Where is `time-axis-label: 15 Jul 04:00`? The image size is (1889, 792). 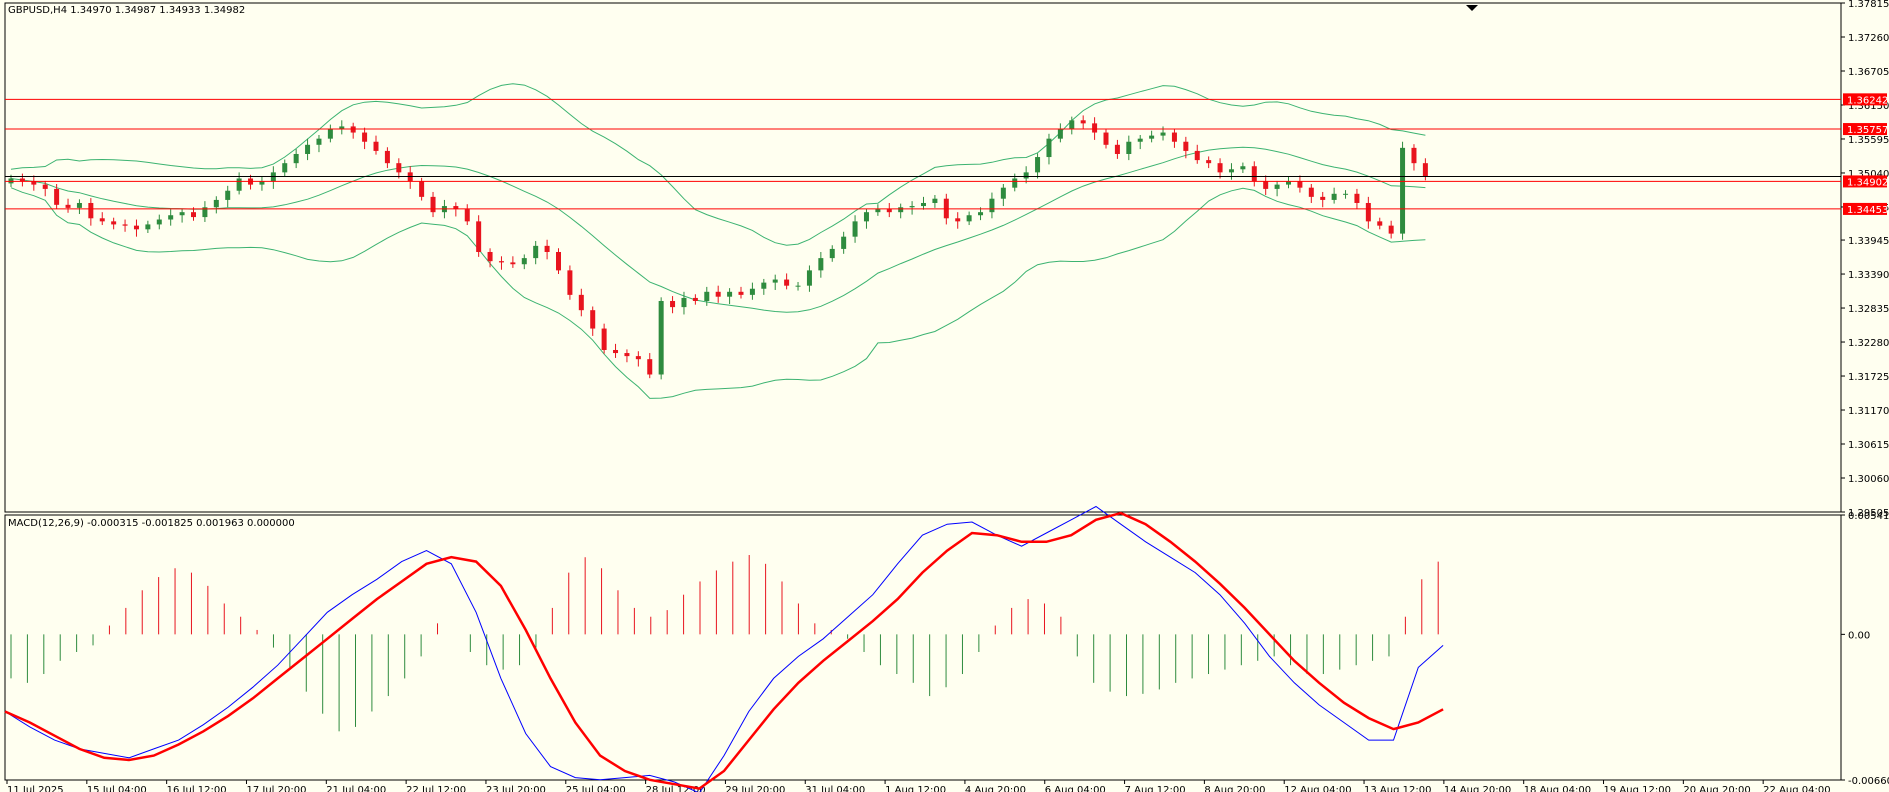 time-axis-label: 15 Jul 04:00 is located at coordinates (117, 788).